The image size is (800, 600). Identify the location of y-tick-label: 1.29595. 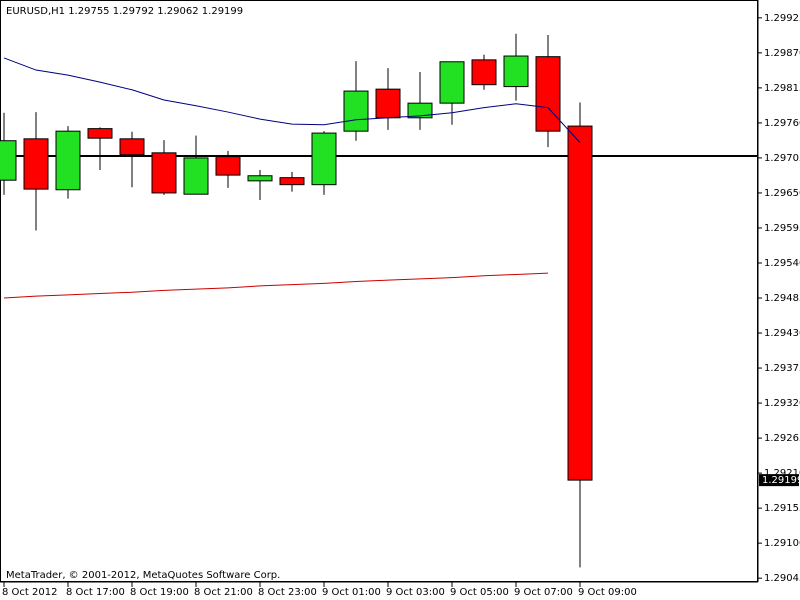
(782, 228).